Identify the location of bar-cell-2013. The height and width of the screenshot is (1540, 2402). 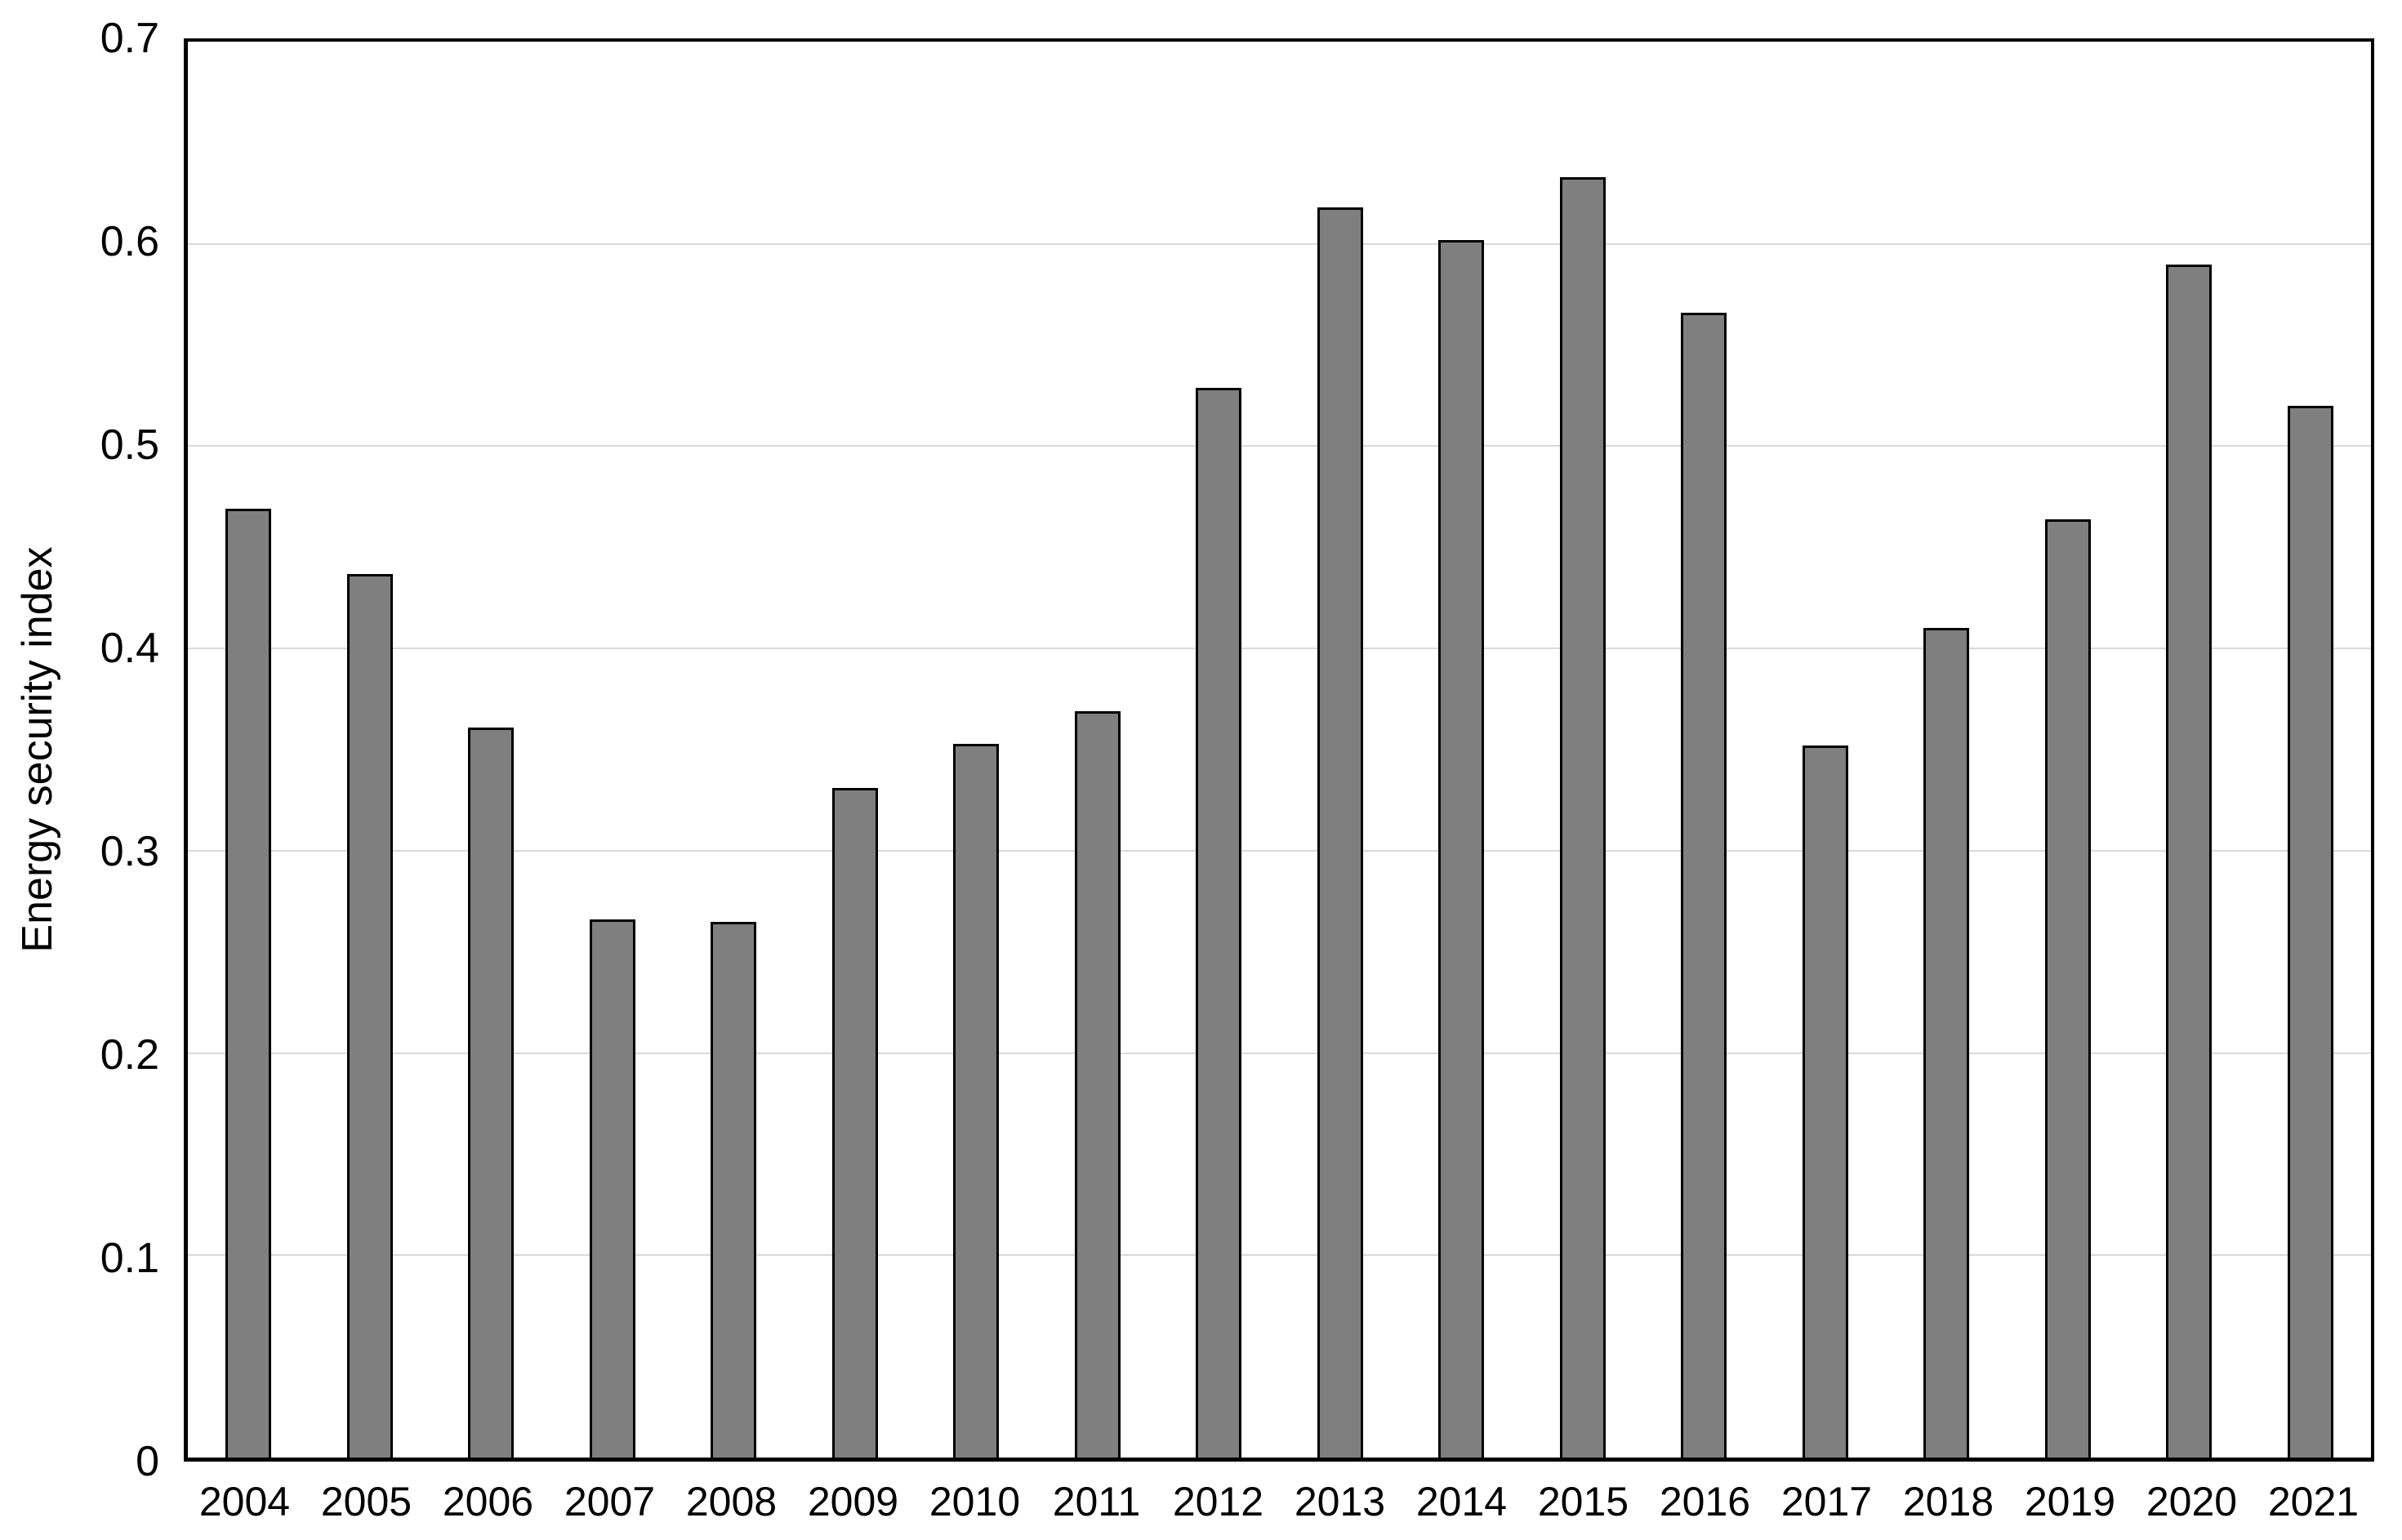
(1341, 750).